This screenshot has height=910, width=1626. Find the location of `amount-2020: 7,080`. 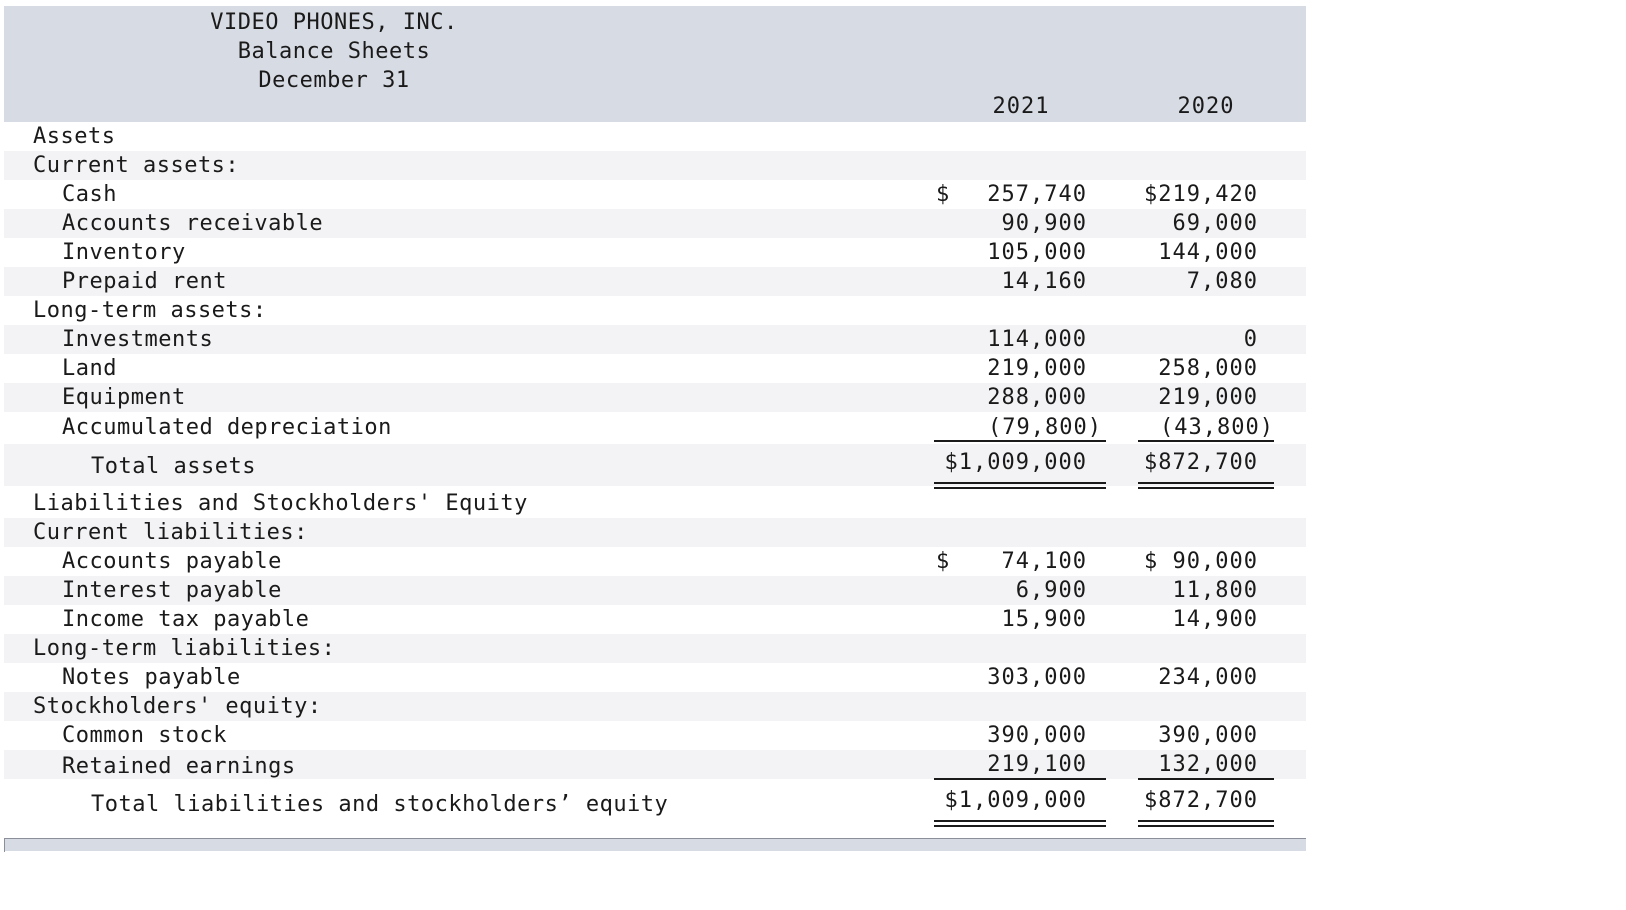

amount-2020: 7,080 is located at coordinates (1222, 281).